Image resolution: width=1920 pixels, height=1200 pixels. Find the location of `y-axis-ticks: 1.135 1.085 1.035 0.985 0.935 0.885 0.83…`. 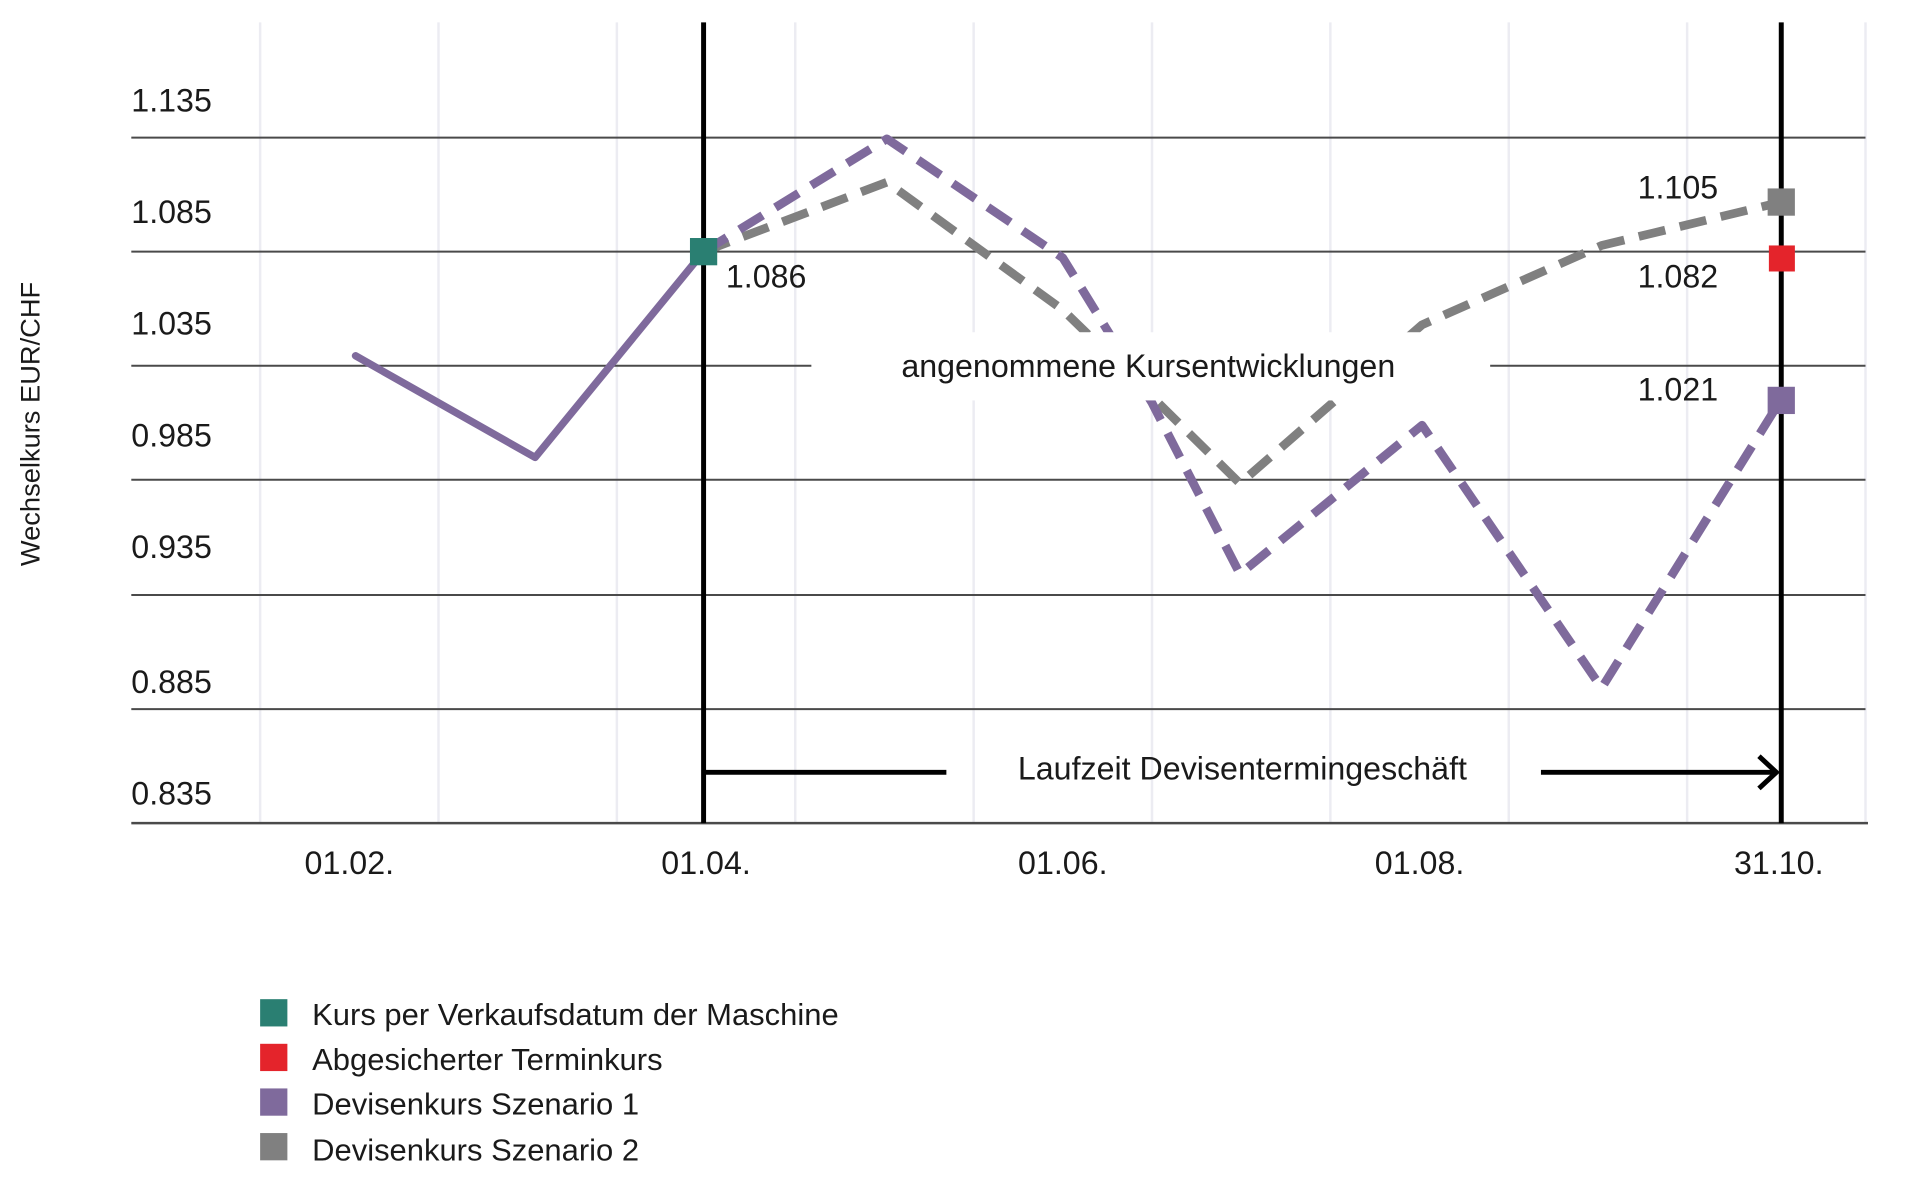

y-axis-ticks: 1.135 1.085 1.035 0.985 0.935 0.885 0.83… is located at coordinates (171, 447).